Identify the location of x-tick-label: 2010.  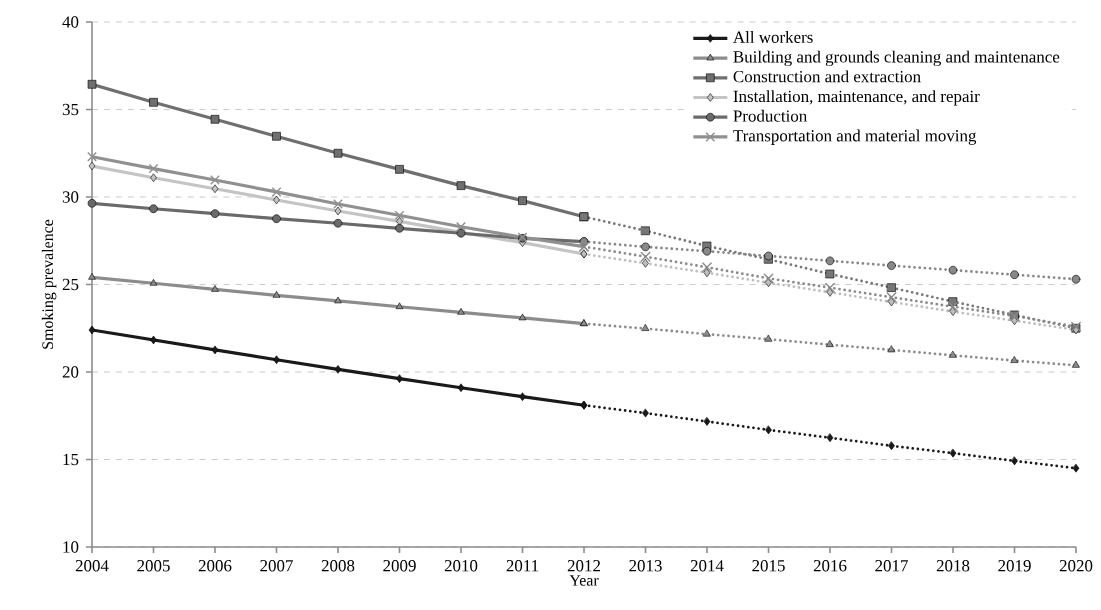
(461, 566).